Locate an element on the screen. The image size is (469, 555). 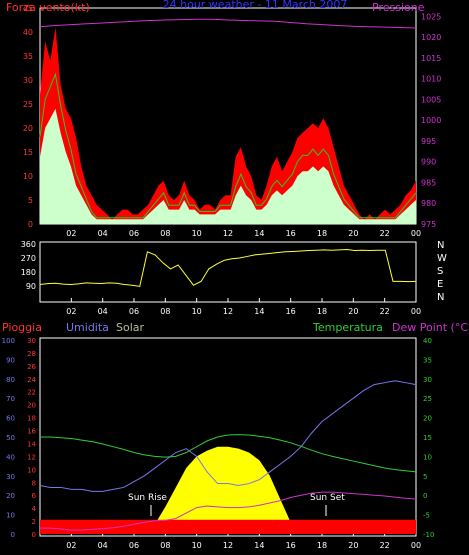
pressure-axis-tick-label: 1025 is located at coordinates (431, 16).